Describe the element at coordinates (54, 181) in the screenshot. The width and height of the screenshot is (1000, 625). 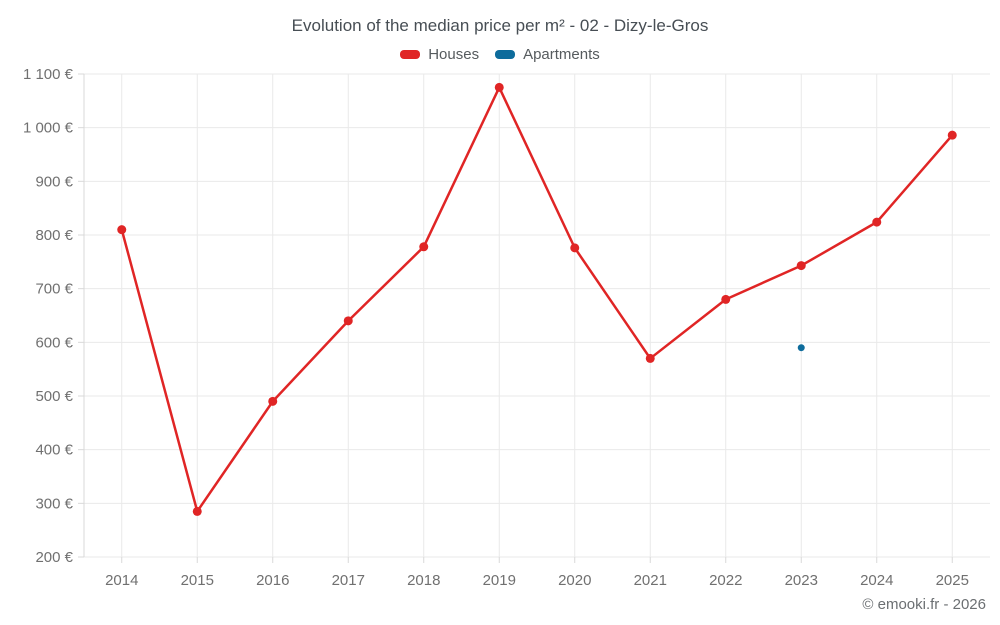
I see `y-tick-label: 900 €` at that location.